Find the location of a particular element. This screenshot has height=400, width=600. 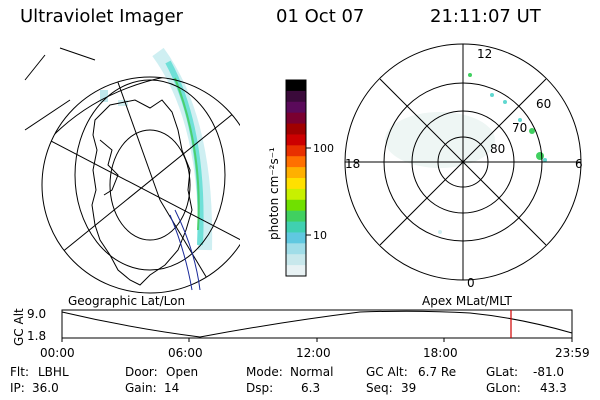

altitude-curve is located at coordinates (317, 324).